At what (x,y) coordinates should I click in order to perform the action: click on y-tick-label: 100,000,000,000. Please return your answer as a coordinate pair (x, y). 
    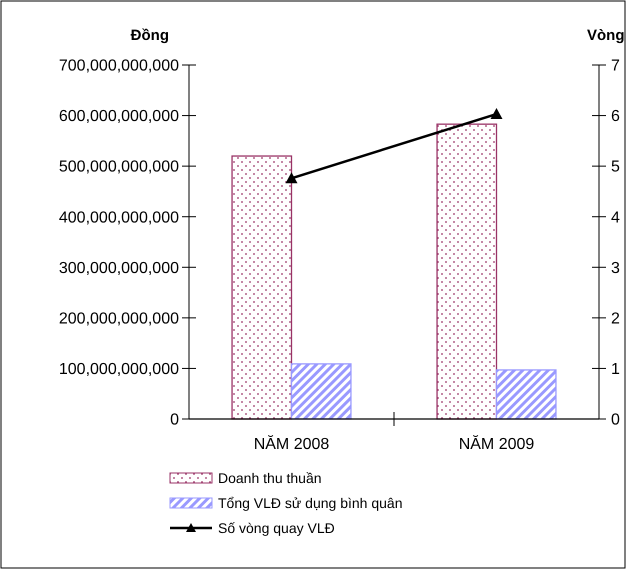
    Looking at the image, I should click on (119, 369).